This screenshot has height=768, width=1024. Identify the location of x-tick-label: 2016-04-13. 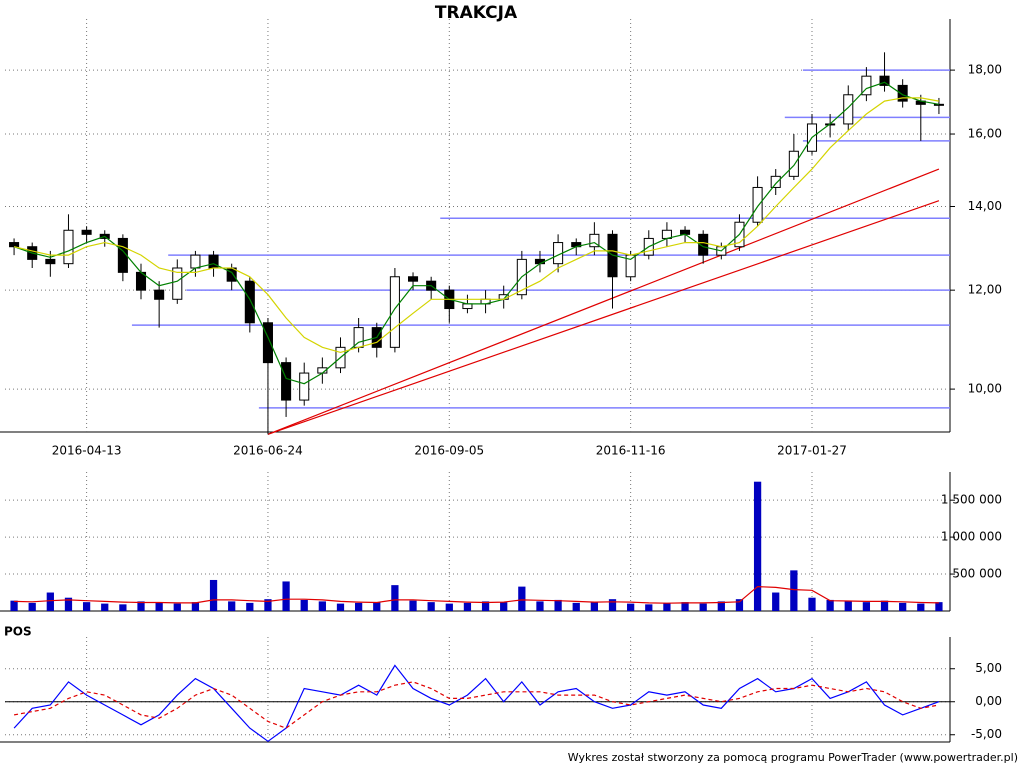
(87, 451).